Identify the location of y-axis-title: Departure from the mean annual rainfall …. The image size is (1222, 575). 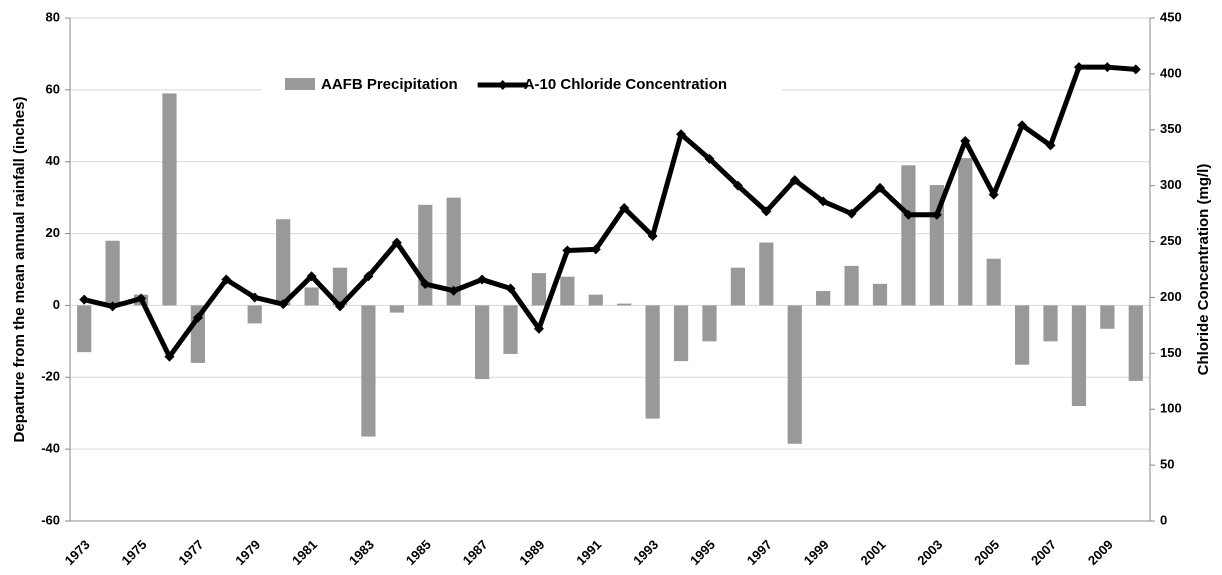
(19, 270).